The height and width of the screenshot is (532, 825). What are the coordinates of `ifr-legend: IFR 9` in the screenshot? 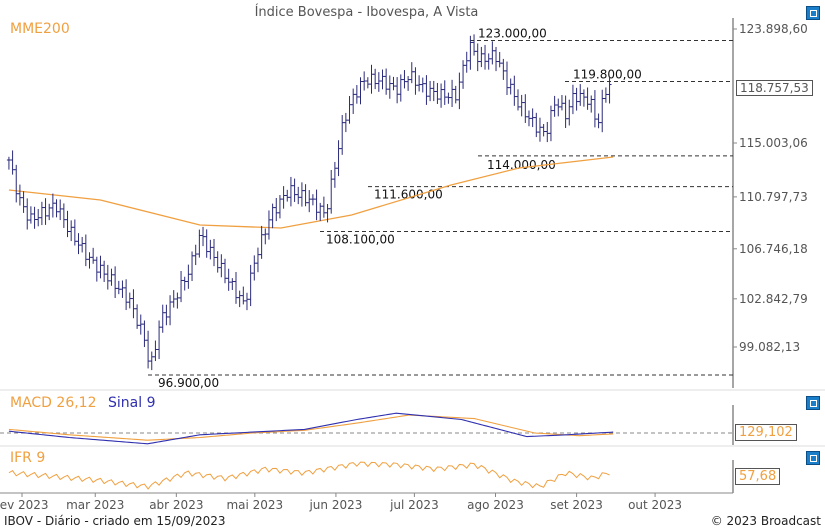 It's located at (28, 458).